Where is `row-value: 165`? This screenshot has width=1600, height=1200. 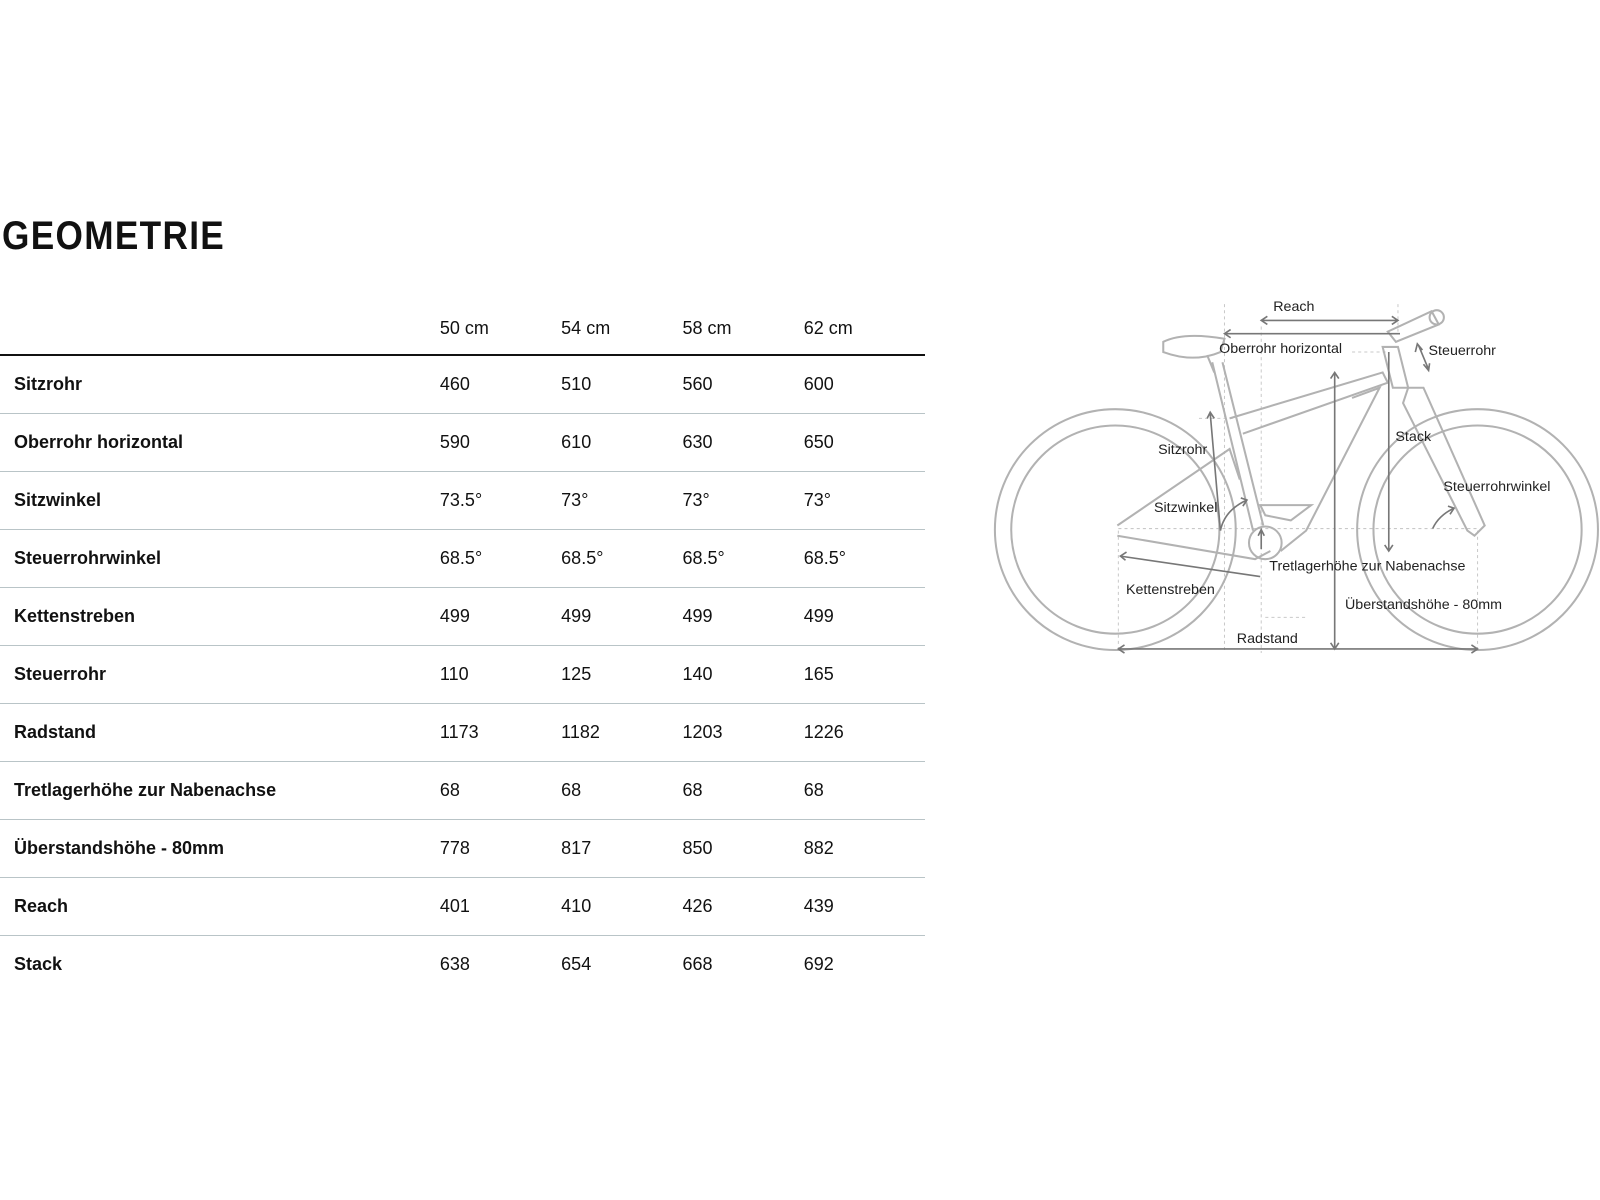 row-value: 165 is located at coordinates (864, 674).